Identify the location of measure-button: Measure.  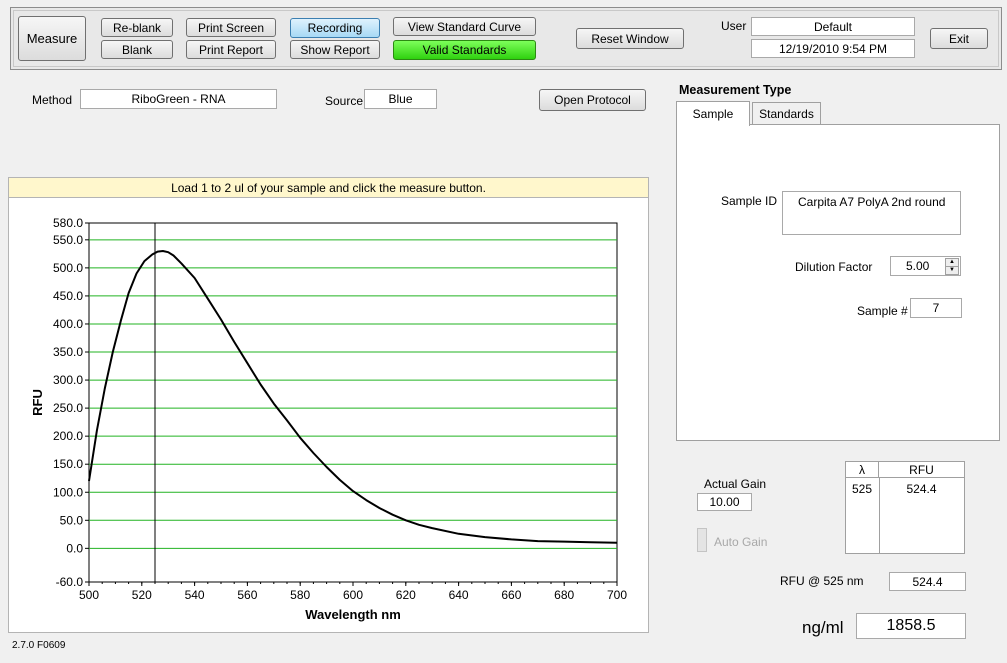
(52, 38).